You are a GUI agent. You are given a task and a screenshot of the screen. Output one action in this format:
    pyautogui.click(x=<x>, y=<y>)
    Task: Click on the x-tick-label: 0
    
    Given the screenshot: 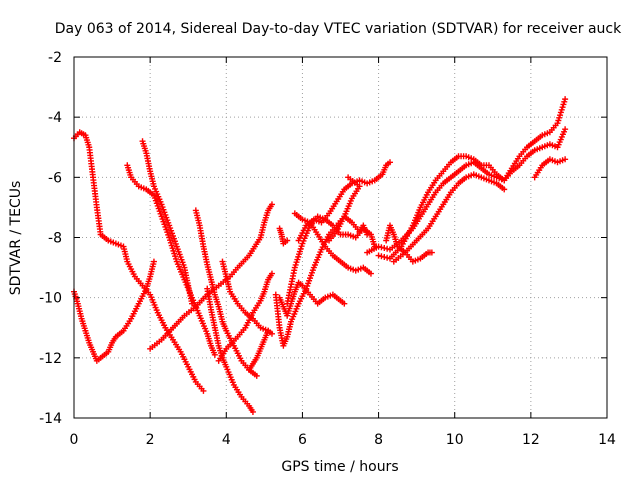 What is the action you would take?
    pyautogui.click(x=74, y=440)
    